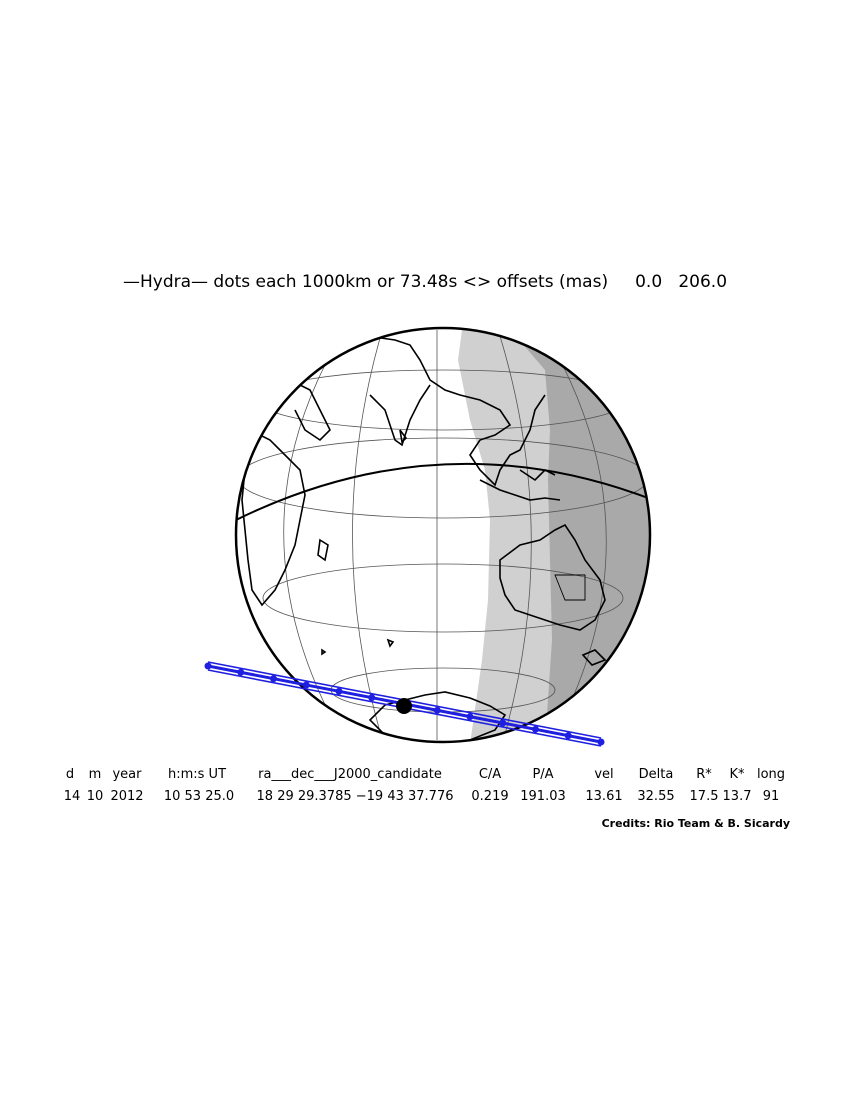  I want to click on occultation-track, so click(404, 704).